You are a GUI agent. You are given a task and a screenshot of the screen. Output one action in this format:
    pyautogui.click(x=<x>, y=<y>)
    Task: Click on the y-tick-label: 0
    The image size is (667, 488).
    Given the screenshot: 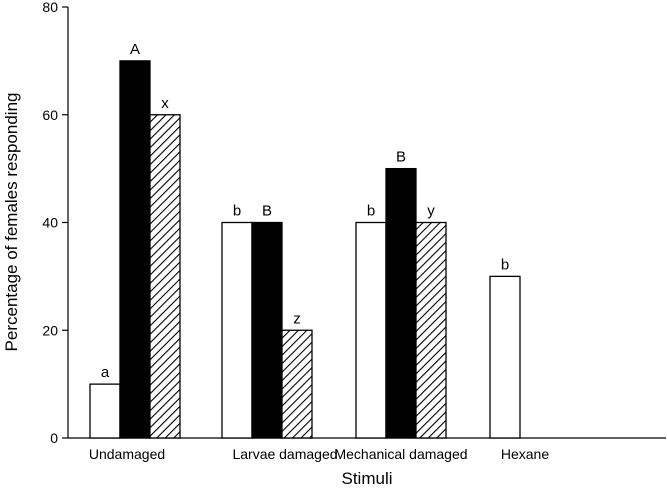 What is the action you would take?
    pyautogui.click(x=54, y=438)
    